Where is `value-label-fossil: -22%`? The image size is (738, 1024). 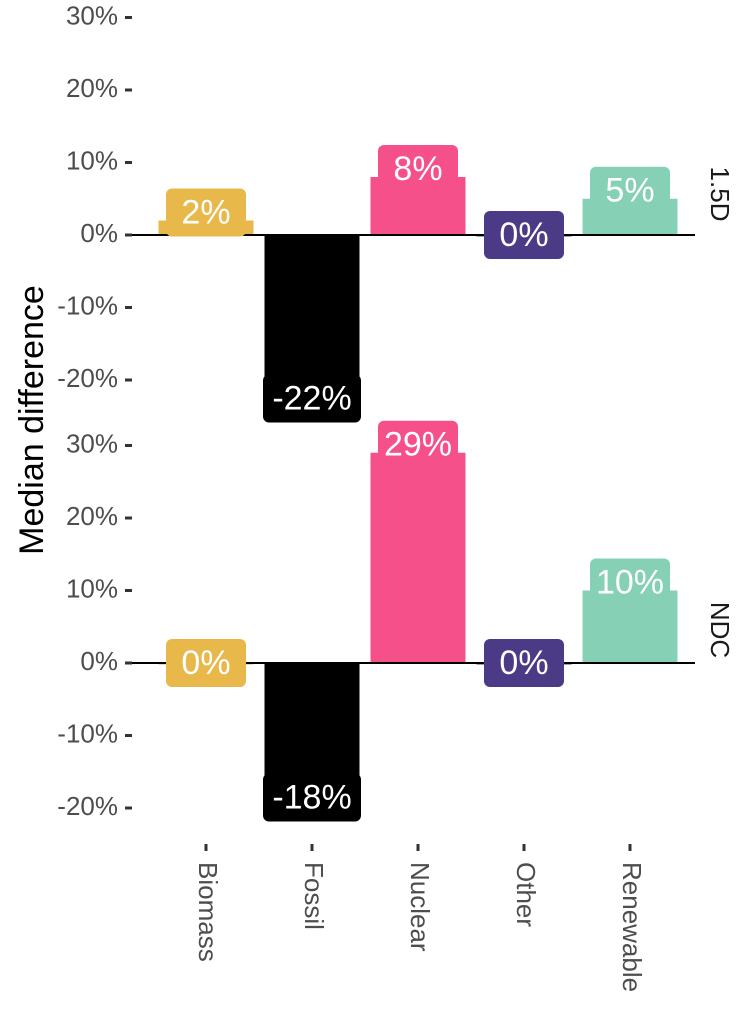
value-label-fossil: -22% is located at coordinates (312, 398).